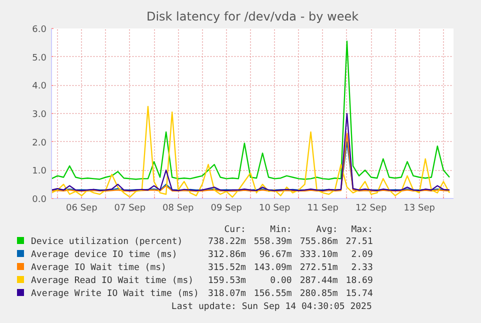  Describe the element at coordinates (274, 209) in the screenshot. I see `x-tick-label: 10 Sep` at that location.